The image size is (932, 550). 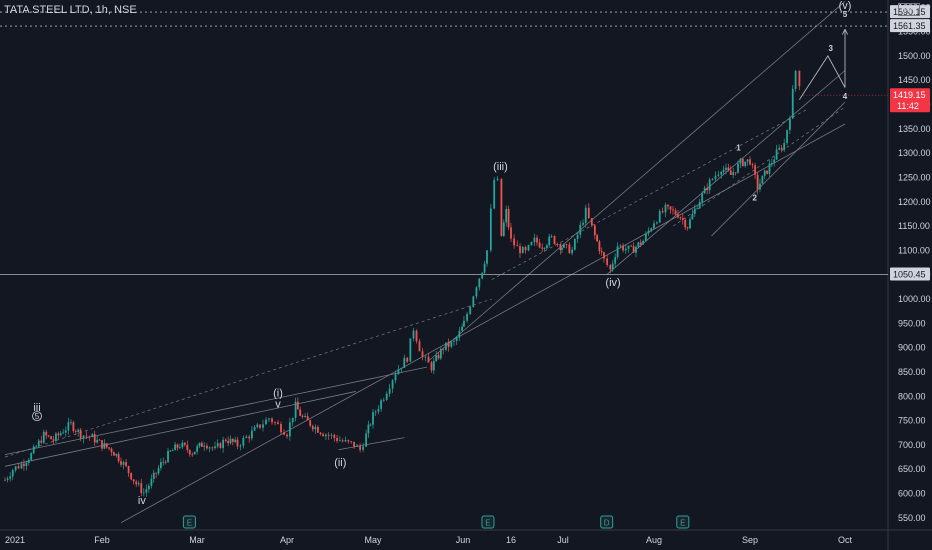 What do you see at coordinates (278, 404) in the screenshot?
I see `wave-label: v` at bounding box center [278, 404].